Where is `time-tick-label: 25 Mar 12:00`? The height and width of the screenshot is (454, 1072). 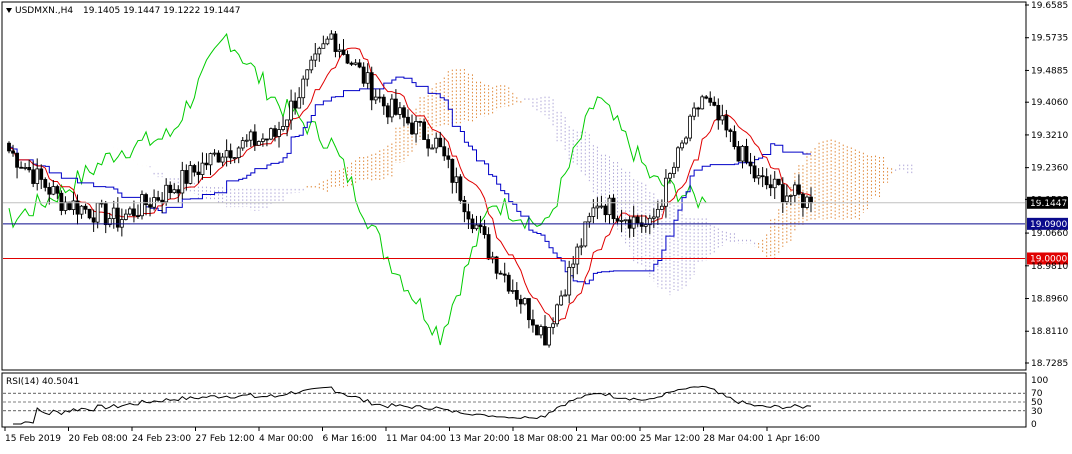
time-tick-label: 25 Mar 12:00 is located at coordinates (670, 439).